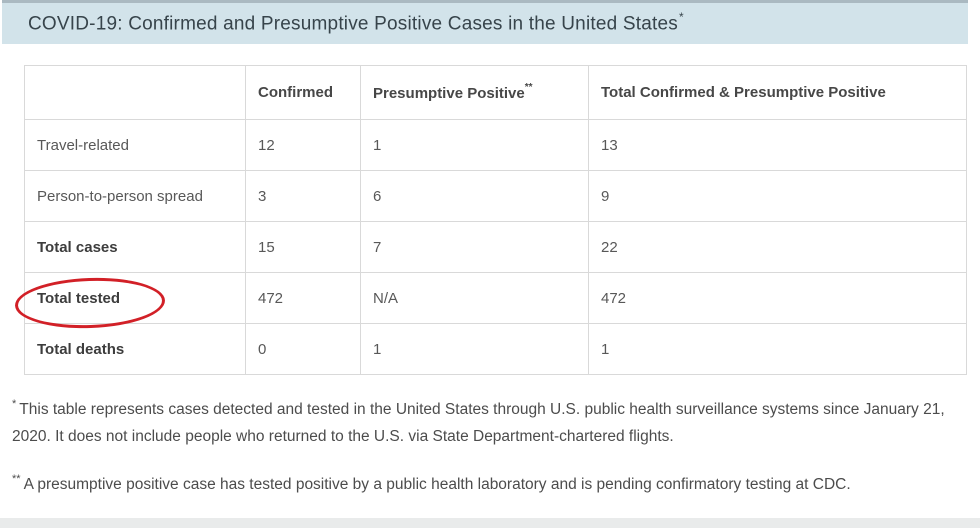 The image size is (980, 528). Describe the element at coordinates (528, 87) in the screenshot. I see `presumptive-footnote-marker: **` at that location.